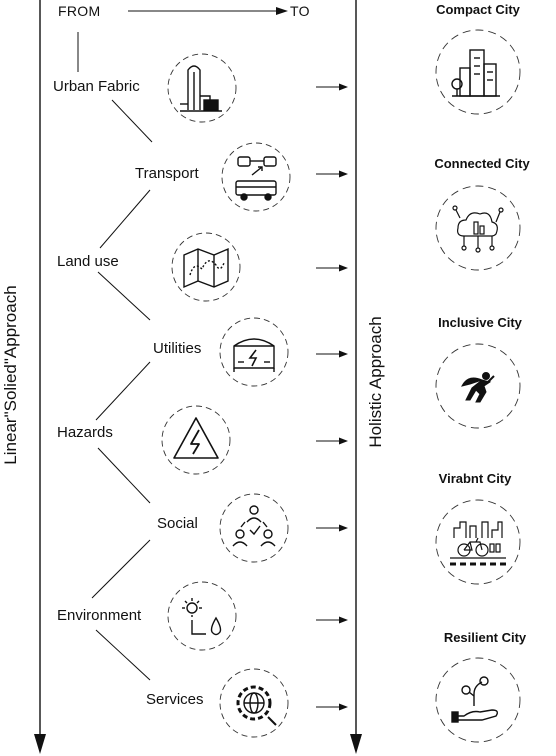 The width and height of the screenshot is (556, 756). What do you see at coordinates (177, 523) in the screenshot?
I see `sector-label-social: Social` at bounding box center [177, 523].